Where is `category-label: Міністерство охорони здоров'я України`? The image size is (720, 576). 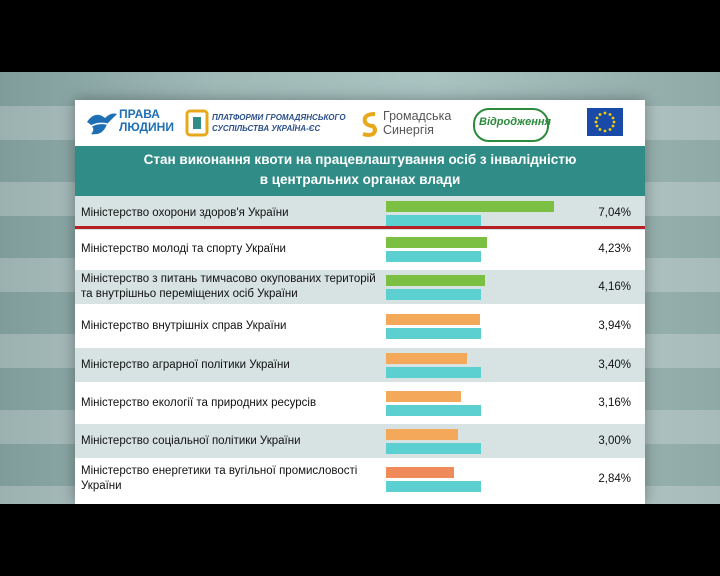
category-label: Міністерство охорони здоров'я України is located at coordinates (185, 212).